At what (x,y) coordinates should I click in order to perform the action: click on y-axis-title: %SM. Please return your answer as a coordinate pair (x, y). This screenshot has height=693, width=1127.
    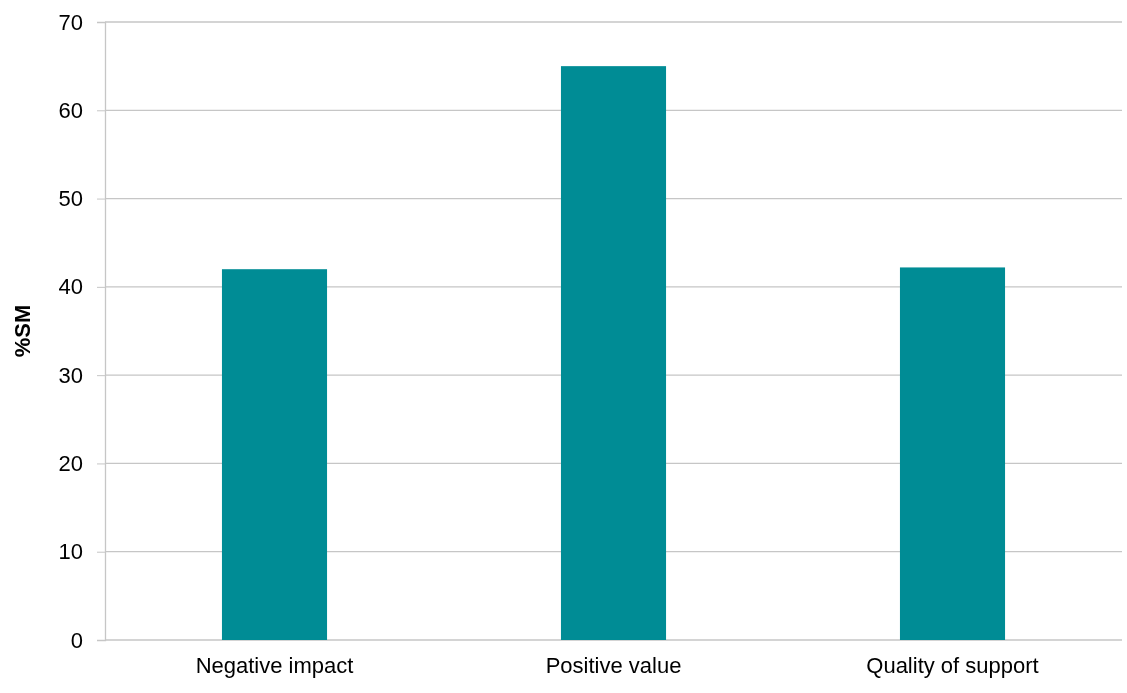
    Looking at the image, I should click on (22, 331).